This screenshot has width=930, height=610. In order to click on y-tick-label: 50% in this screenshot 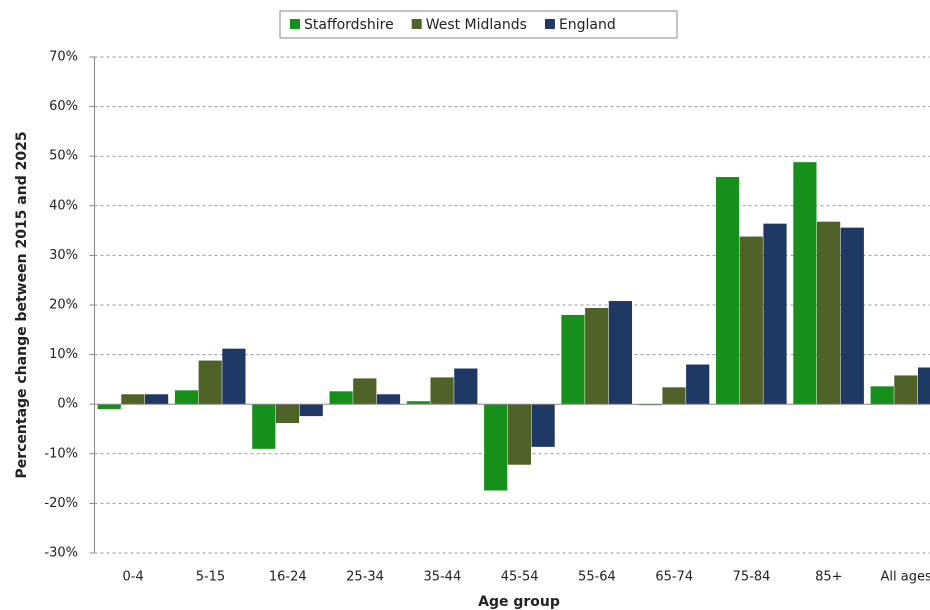, I will do `click(63, 156)`.